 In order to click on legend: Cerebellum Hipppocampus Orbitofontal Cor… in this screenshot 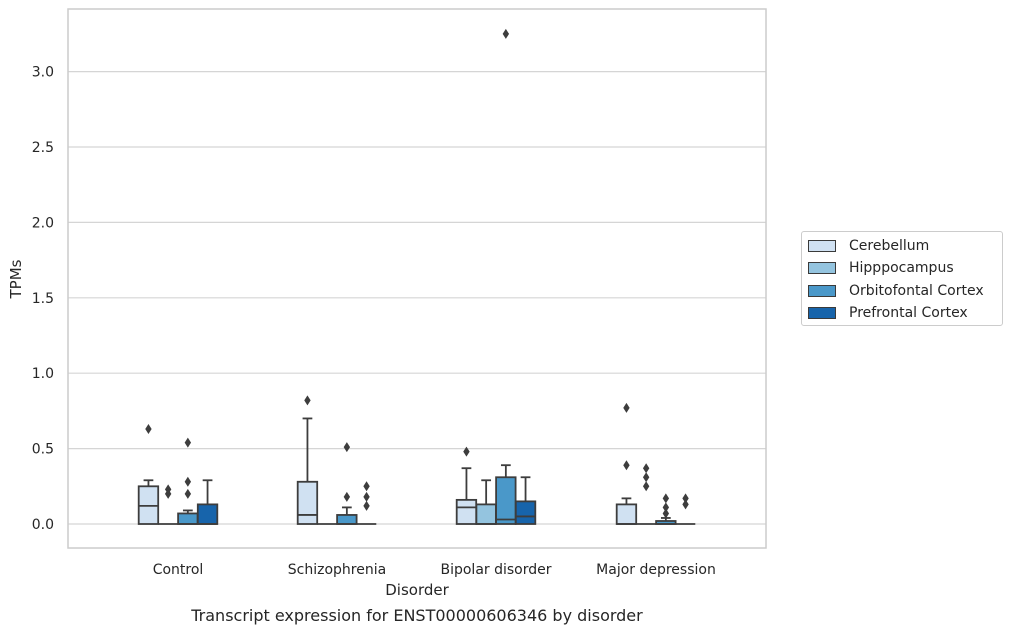, I will do `click(902, 278)`.